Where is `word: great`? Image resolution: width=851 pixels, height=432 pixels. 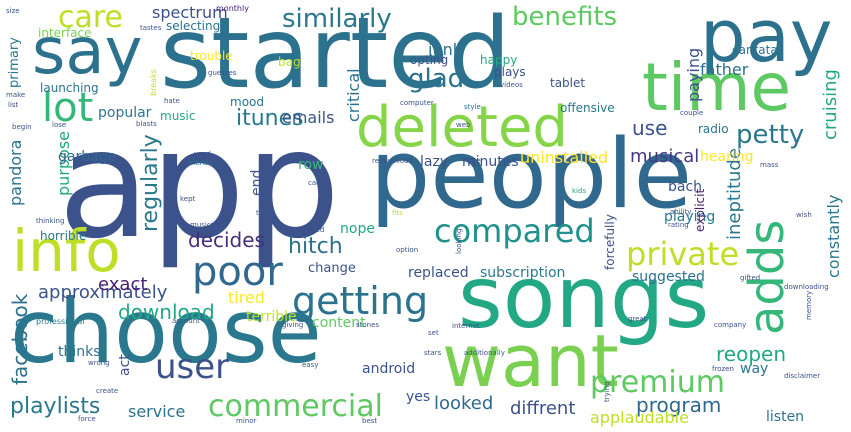
word: great is located at coordinates (637, 319).